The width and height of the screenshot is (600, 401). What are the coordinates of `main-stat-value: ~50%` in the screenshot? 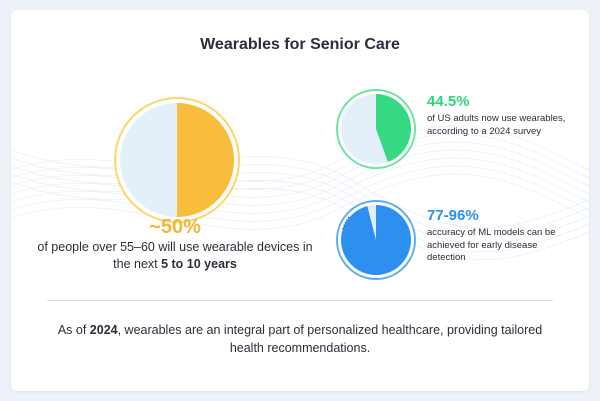 It's located at (175, 227).